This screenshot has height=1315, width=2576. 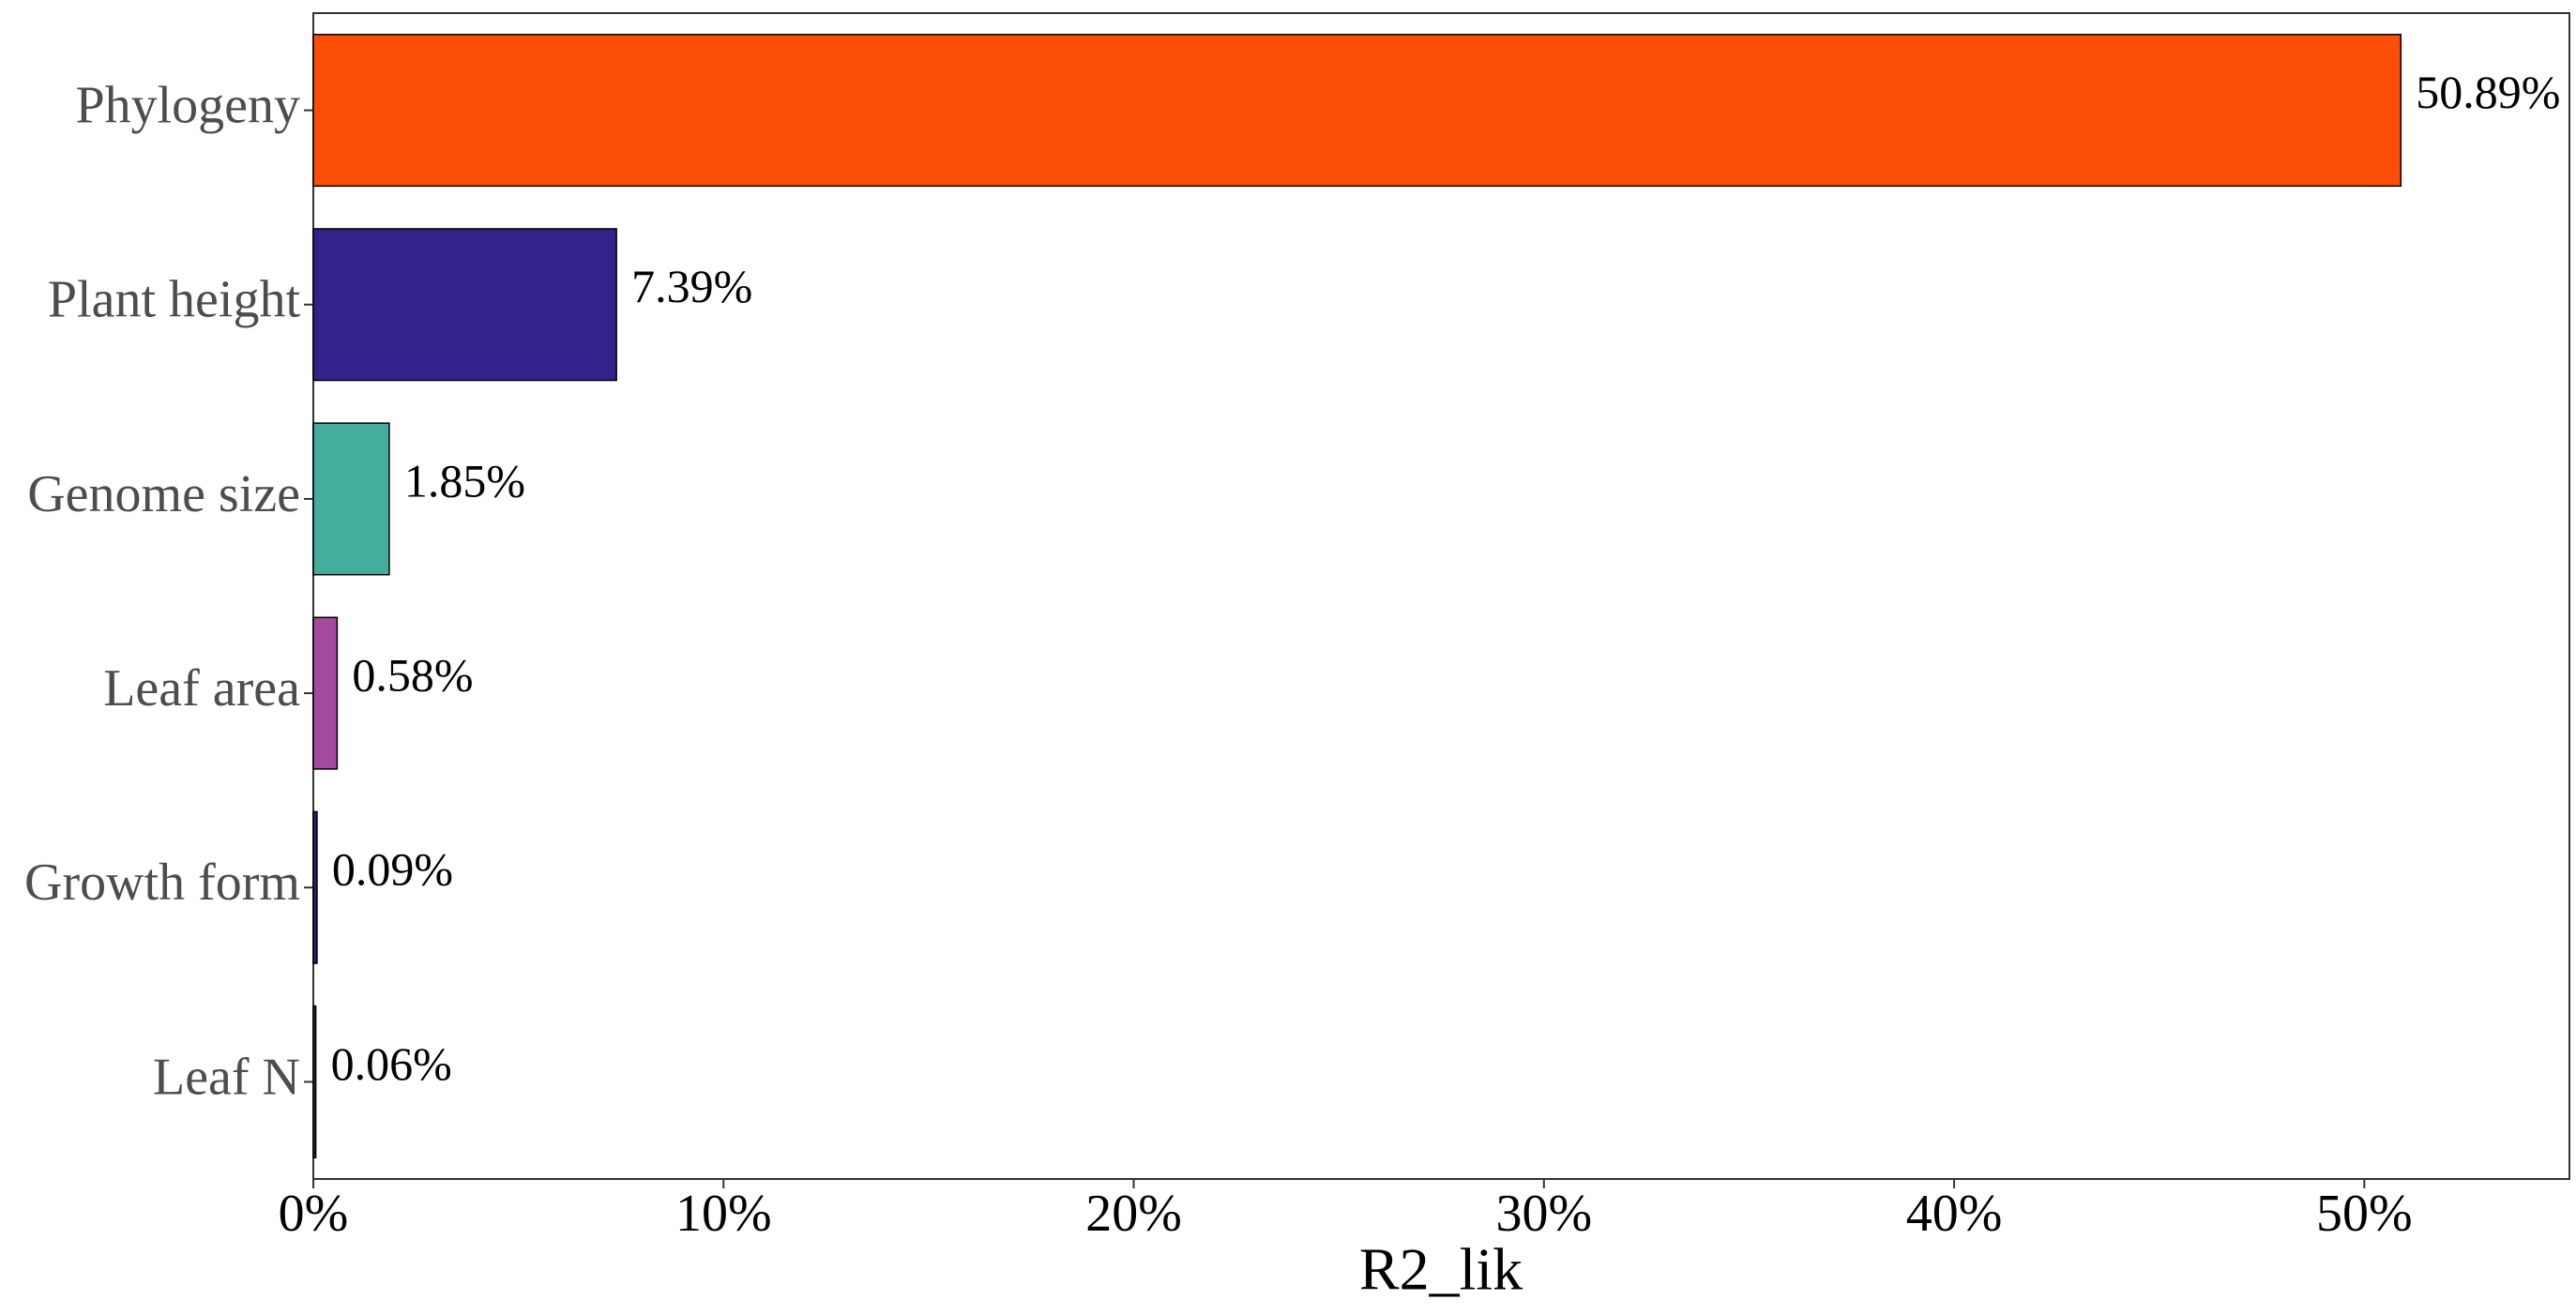 I want to click on y-tick-label: Growth form, so click(x=162, y=883).